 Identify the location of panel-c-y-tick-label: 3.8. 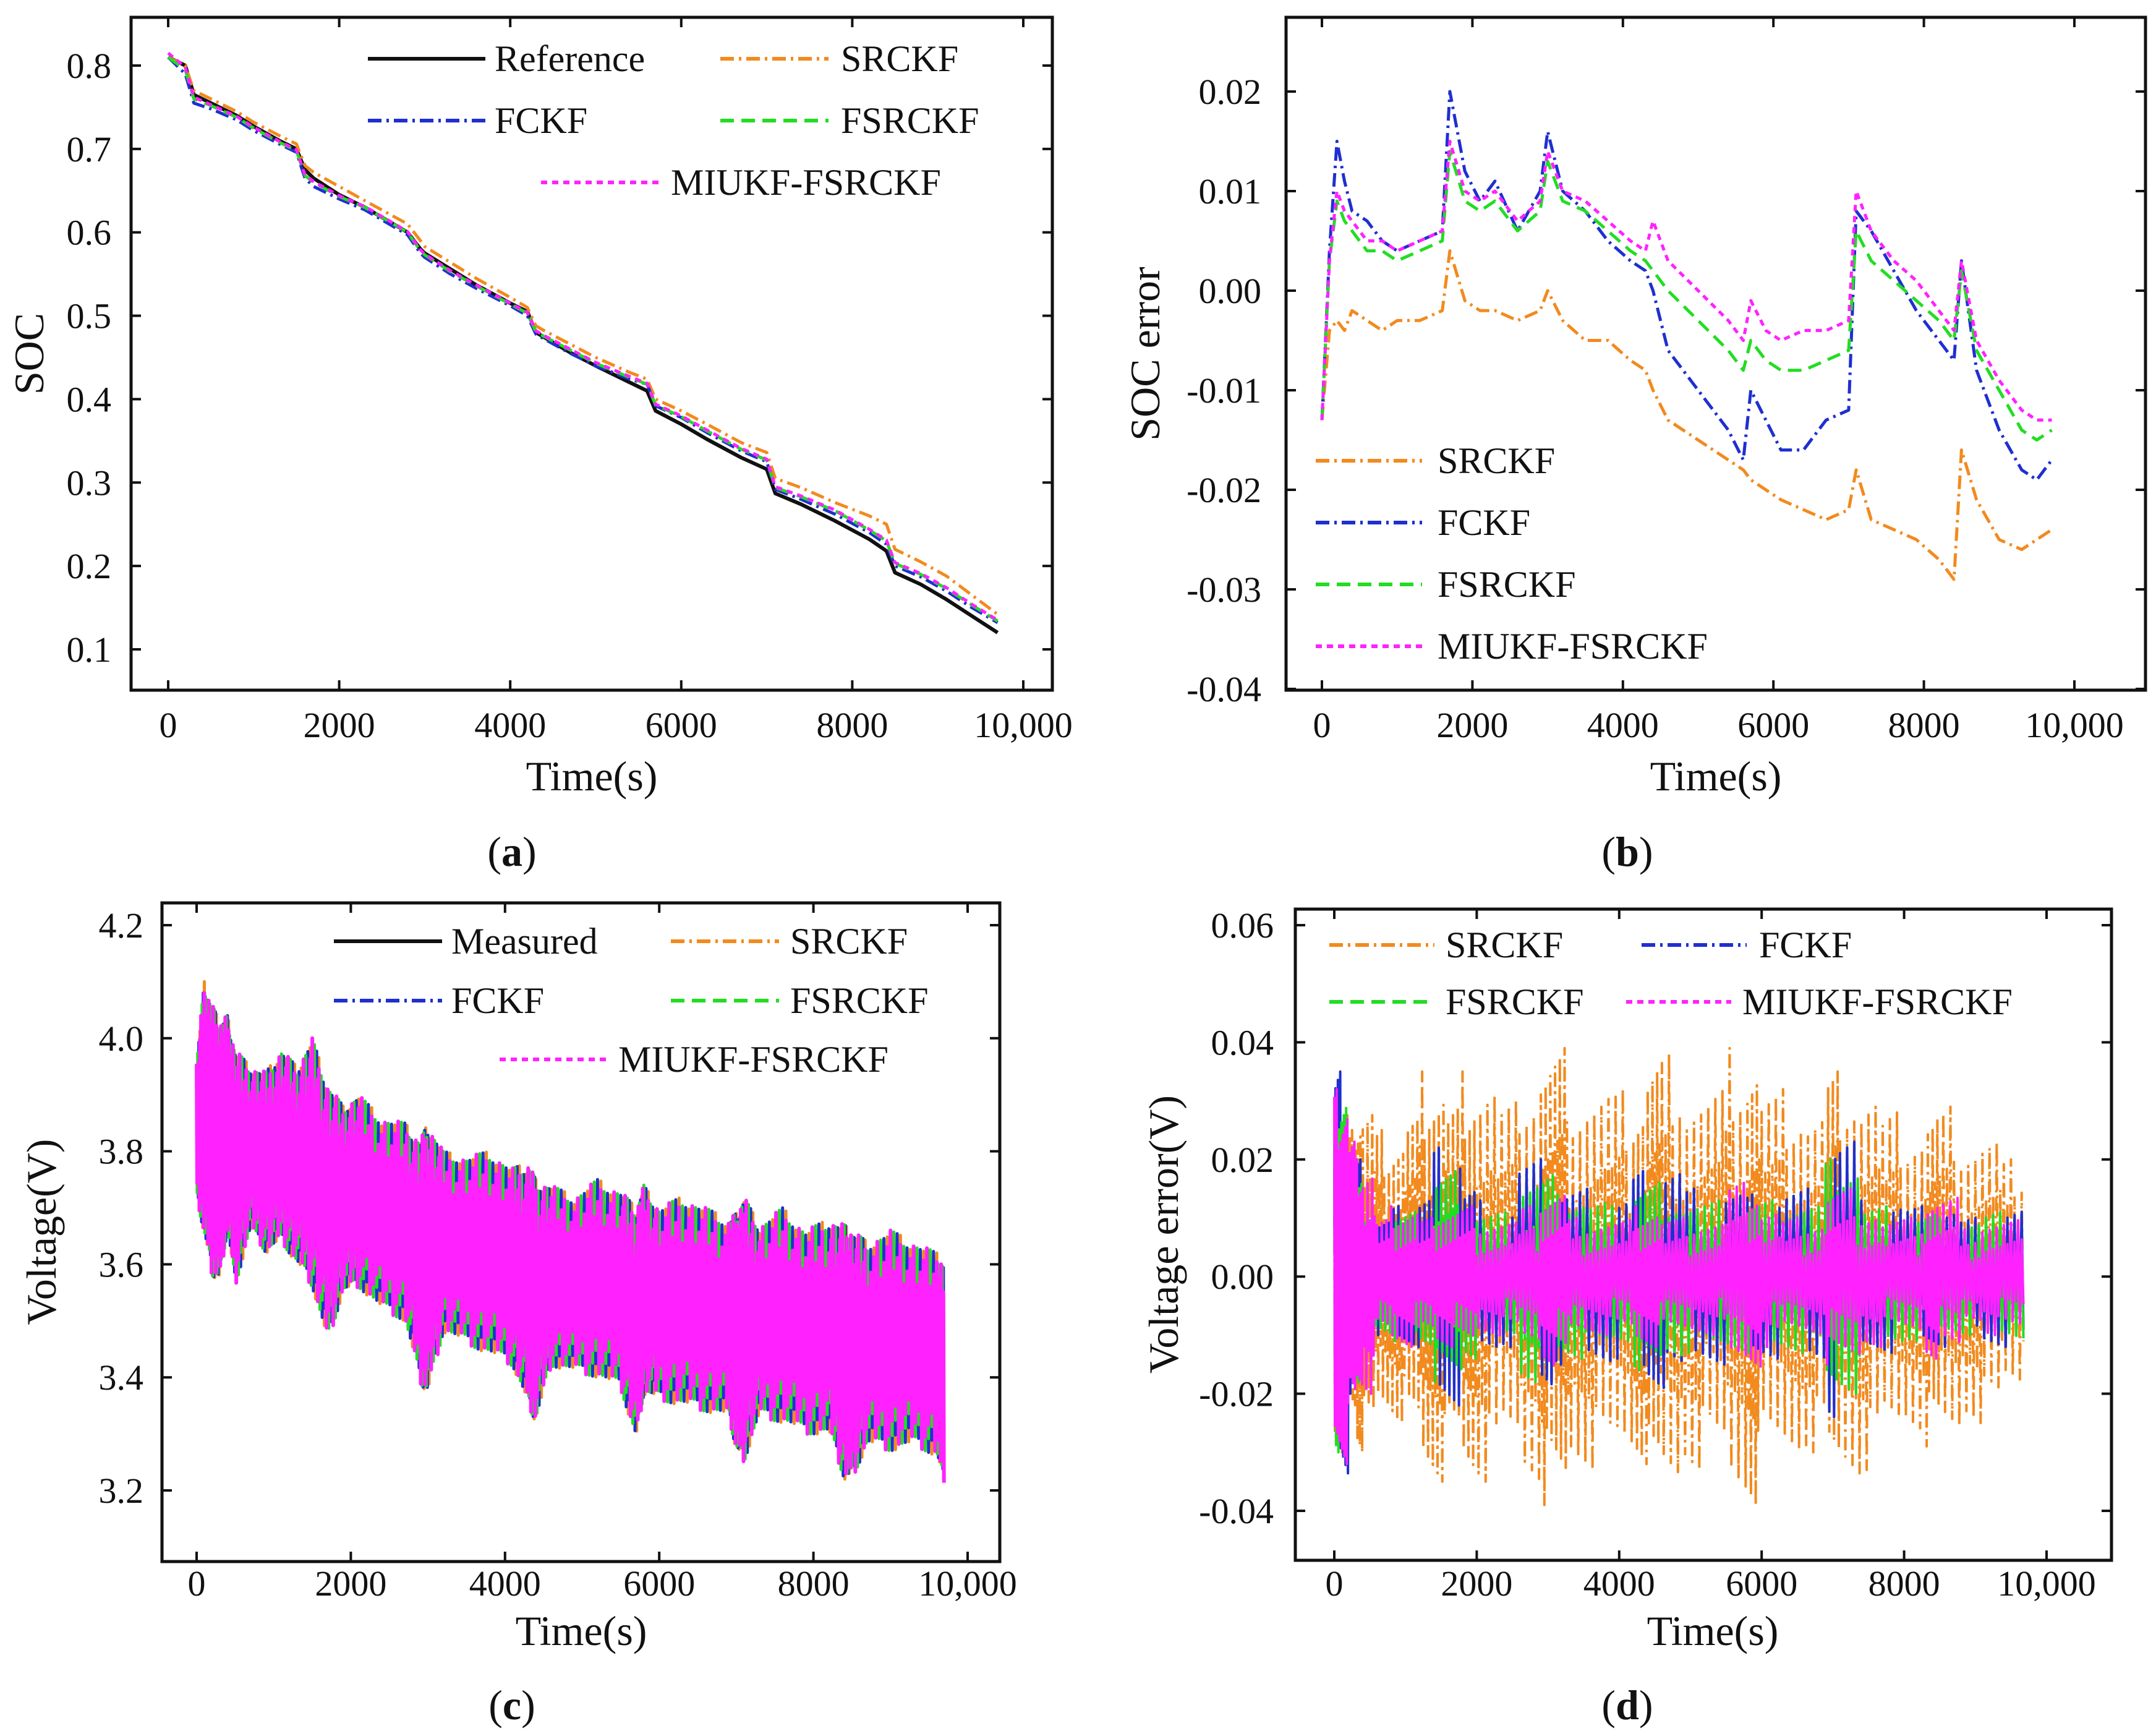
(122, 1152).